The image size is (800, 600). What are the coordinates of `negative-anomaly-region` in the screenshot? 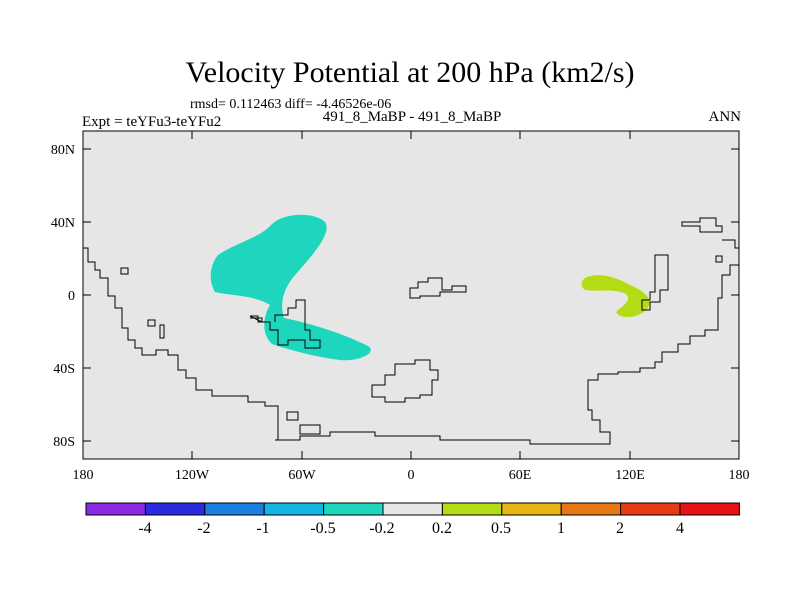 It's located at (290, 287).